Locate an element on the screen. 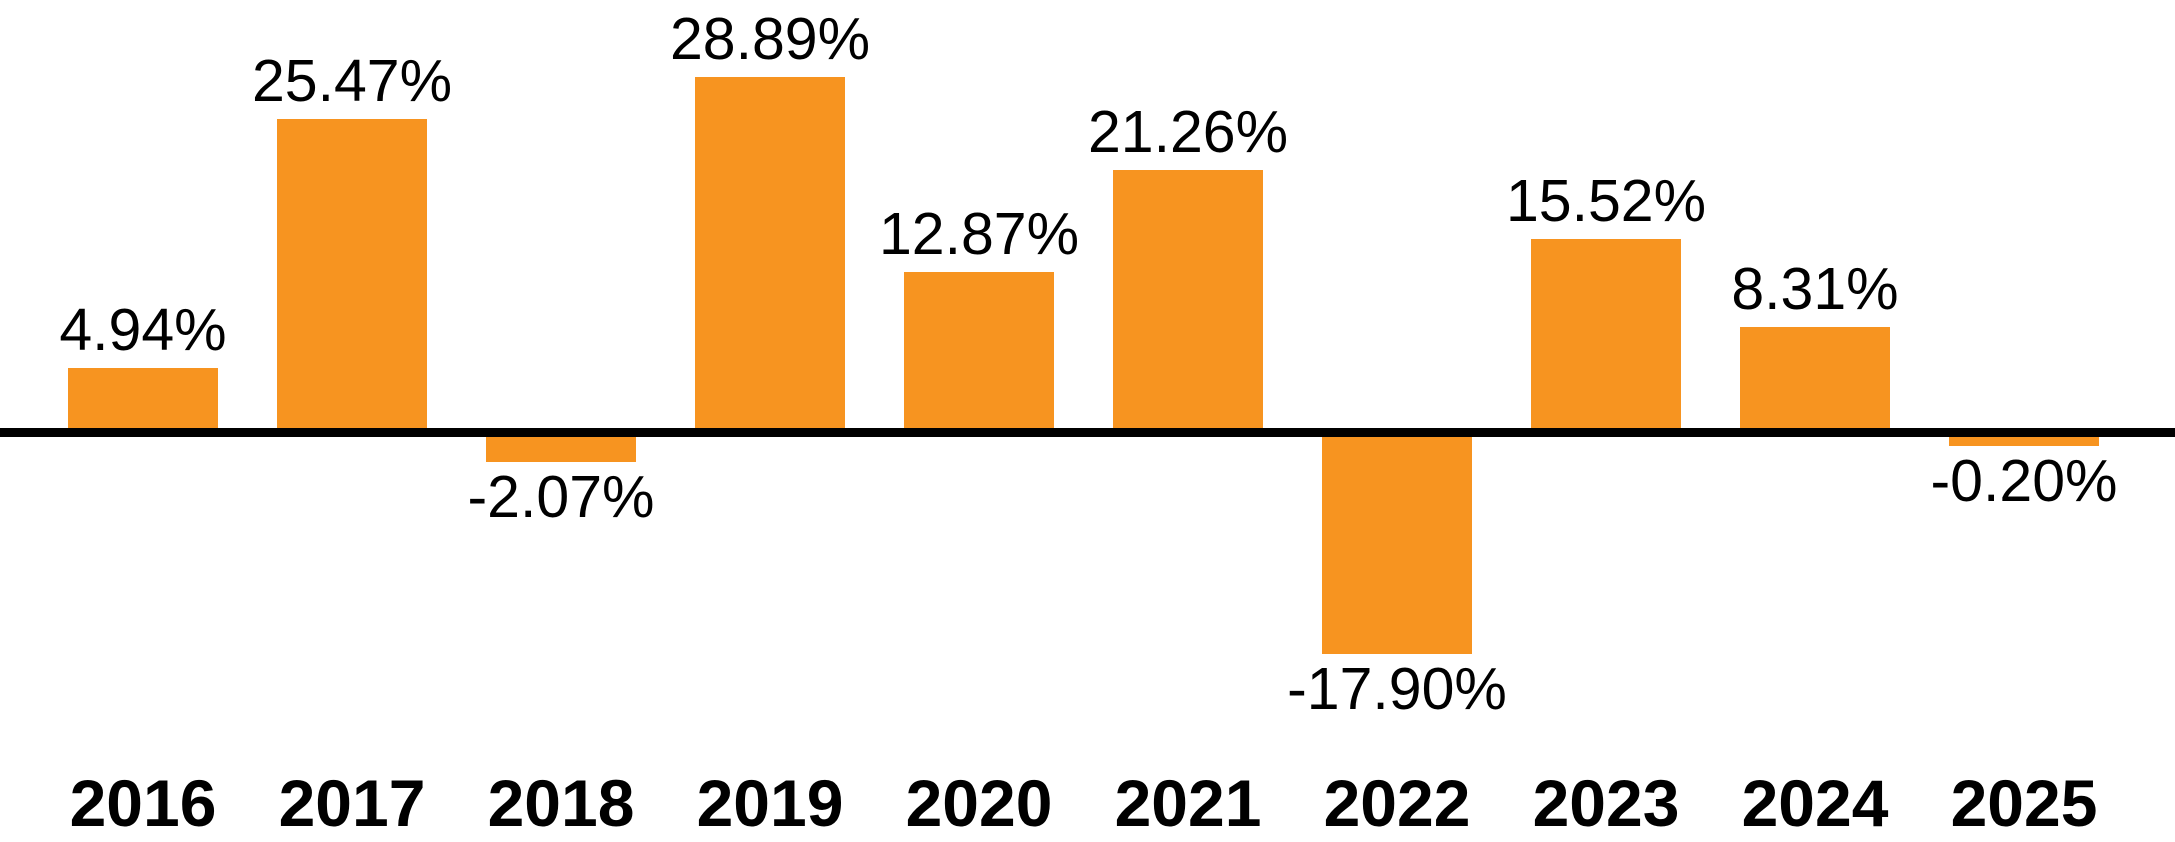 The width and height of the screenshot is (2175, 842). bar-2022 is located at coordinates (1397, 546).